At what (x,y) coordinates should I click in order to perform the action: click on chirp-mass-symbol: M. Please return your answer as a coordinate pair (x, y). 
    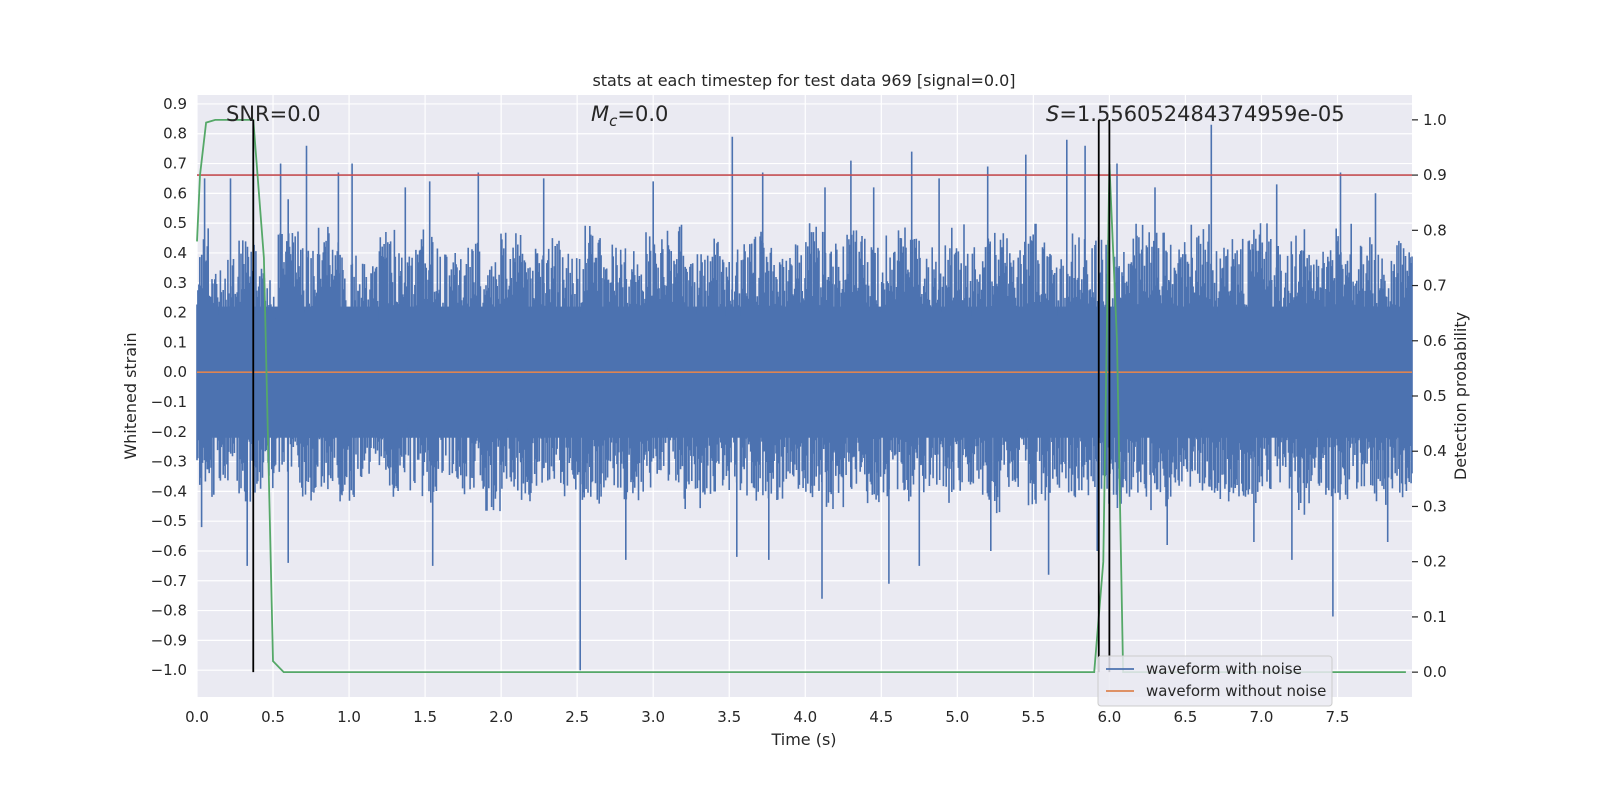
    Looking at the image, I should click on (600, 114).